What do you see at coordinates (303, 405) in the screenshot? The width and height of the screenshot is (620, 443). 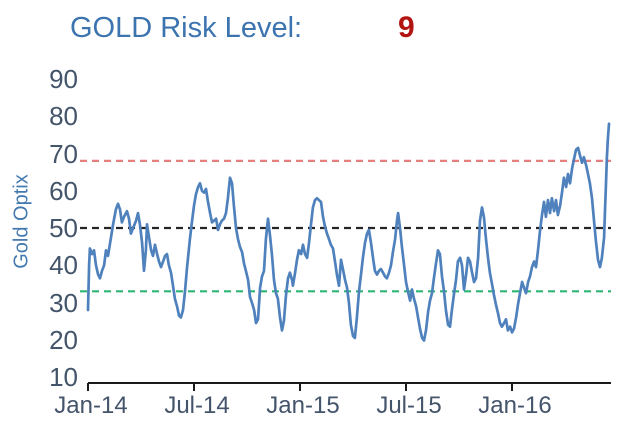 I see `x-tick-label: Jan-15` at bounding box center [303, 405].